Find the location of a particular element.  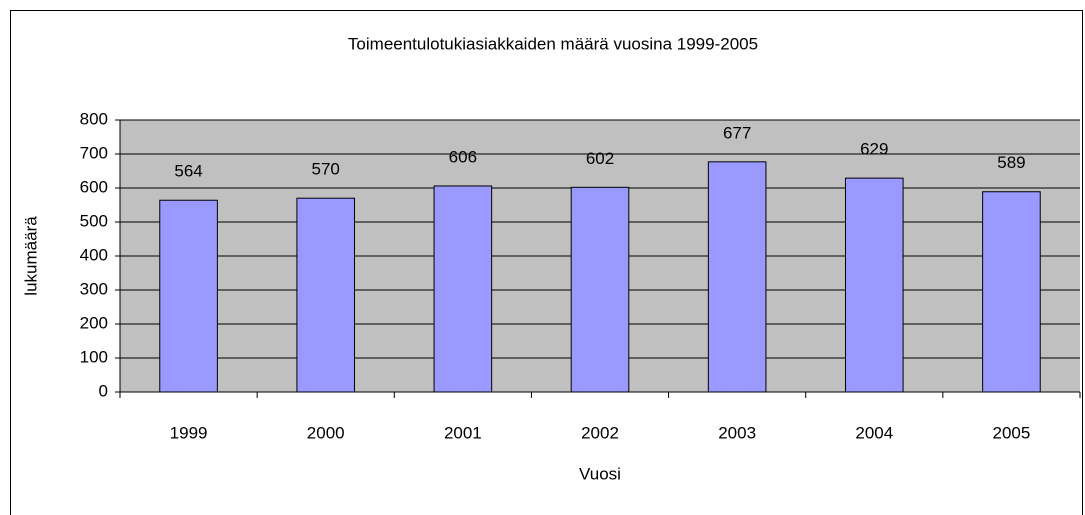

y-tick-label: 600 is located at coordinates (94, 186).